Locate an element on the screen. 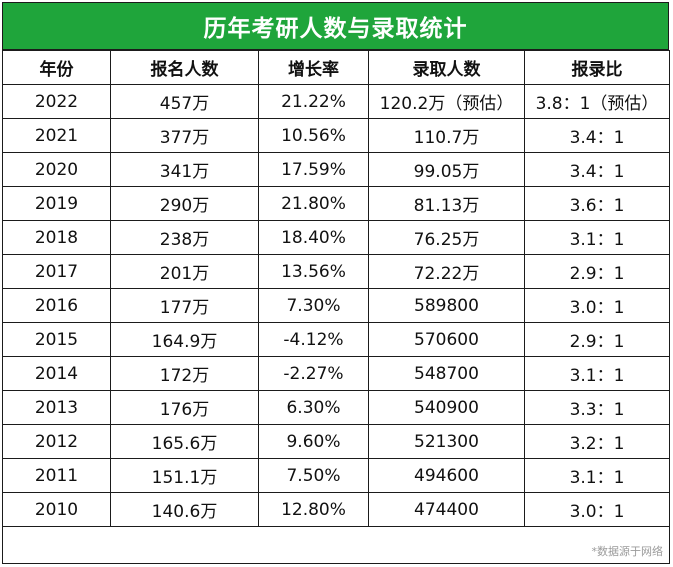 This screenshot has width=673, height=567. cell-applicants: 172万 is located at coordinates (184, 373).